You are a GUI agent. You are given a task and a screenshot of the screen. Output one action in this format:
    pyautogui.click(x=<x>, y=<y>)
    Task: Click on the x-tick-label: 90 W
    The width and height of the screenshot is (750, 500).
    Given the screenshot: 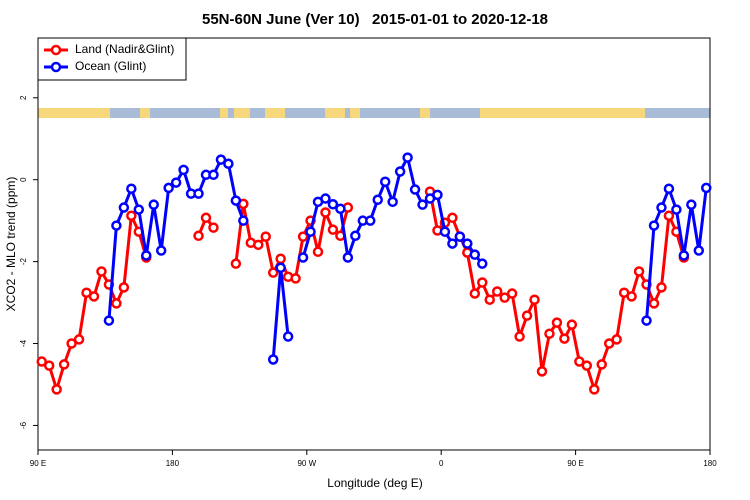 What is the action you would take?
    pyautogui.click(x=306, y=463)
    